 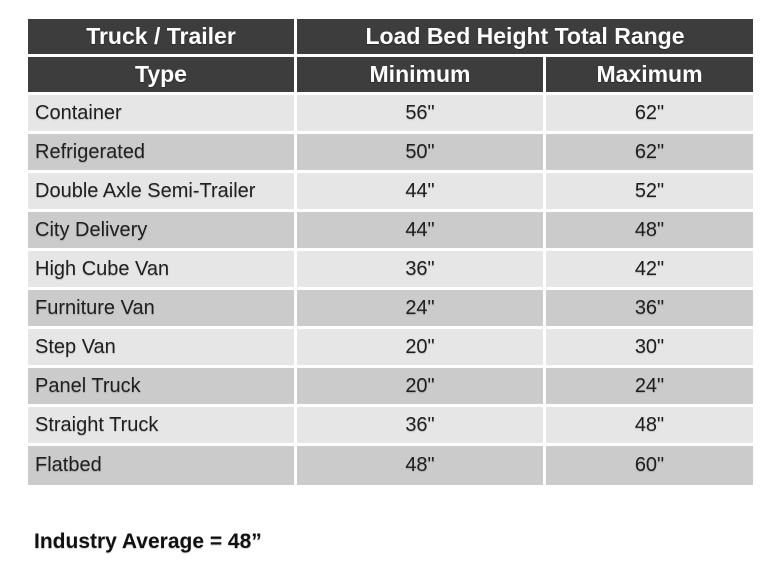 I want to click on cell-maximum: 60", so click(x=649, y=465).